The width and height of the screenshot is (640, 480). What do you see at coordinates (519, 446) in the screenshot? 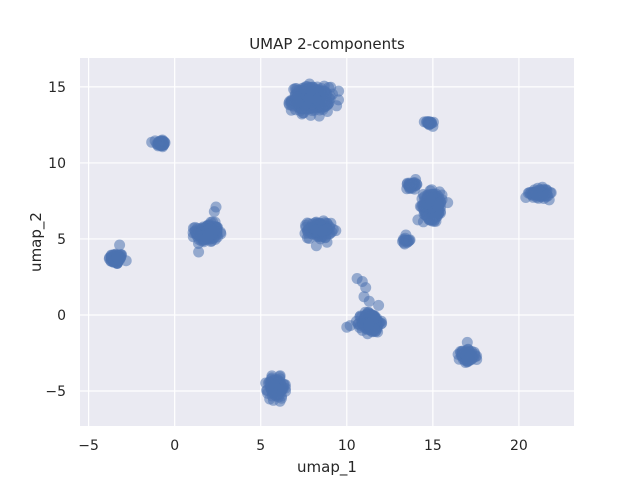
I see `x-tick-label: 20` at bounding box center [519, 446].